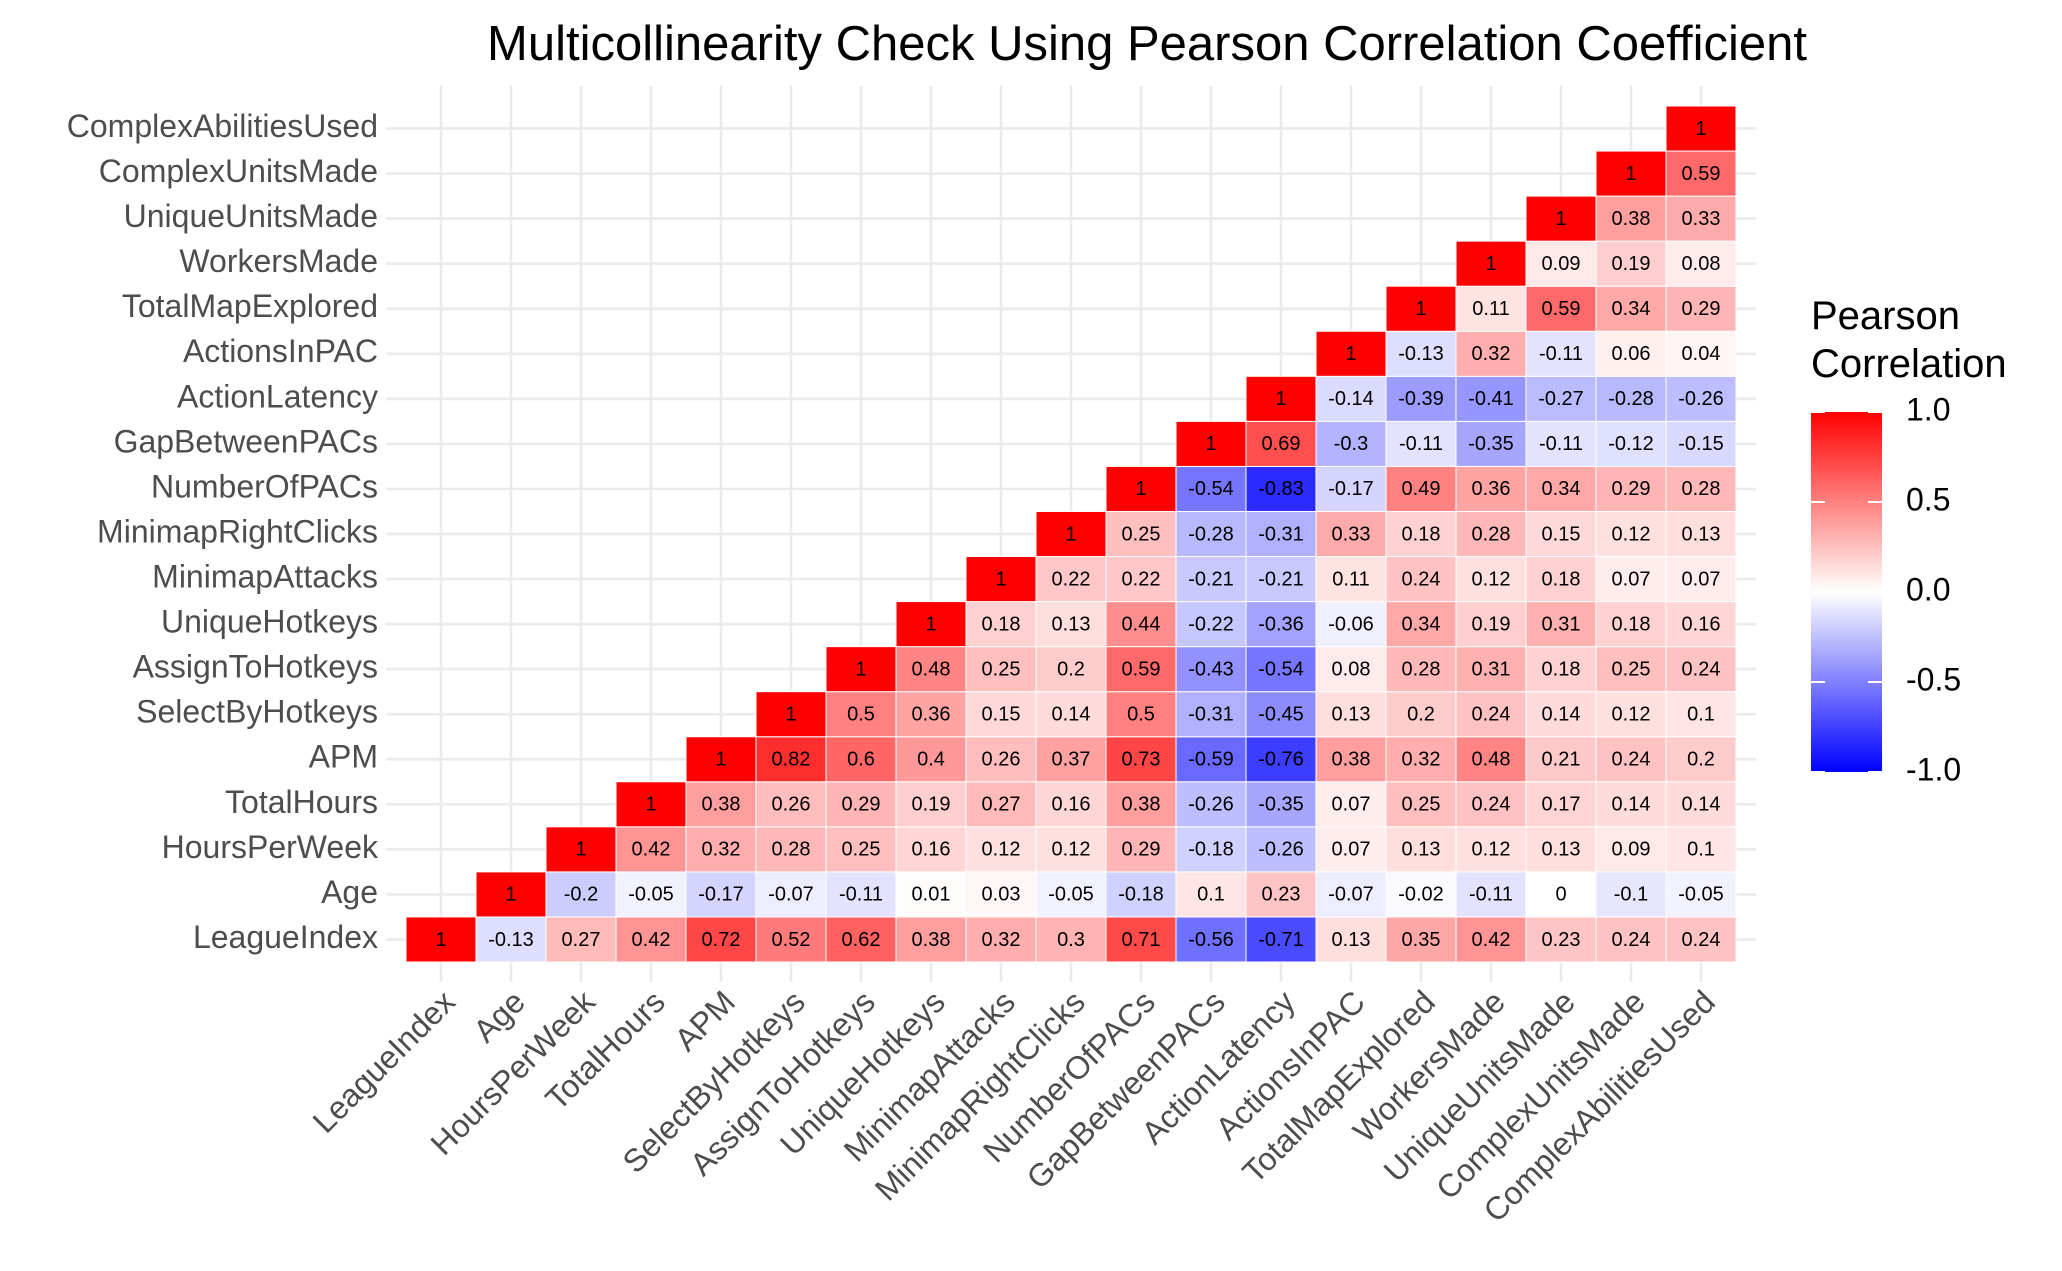  Describe the element at coordinates (1211, 714) in the screenshot. I see `cell-label: -0.31` at that location.